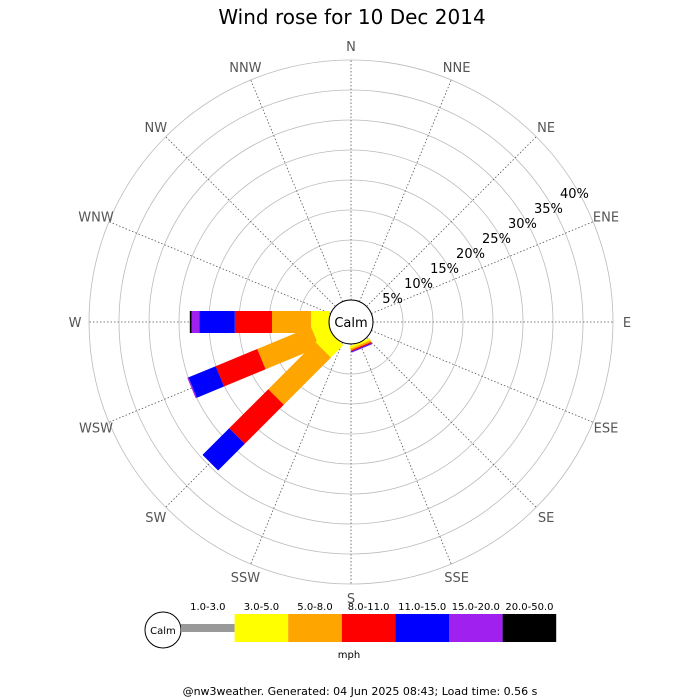  What do you see at coordinates (482, 376) in the screenshot?
I see `spoke-ese` at bounding box center [482, 376].